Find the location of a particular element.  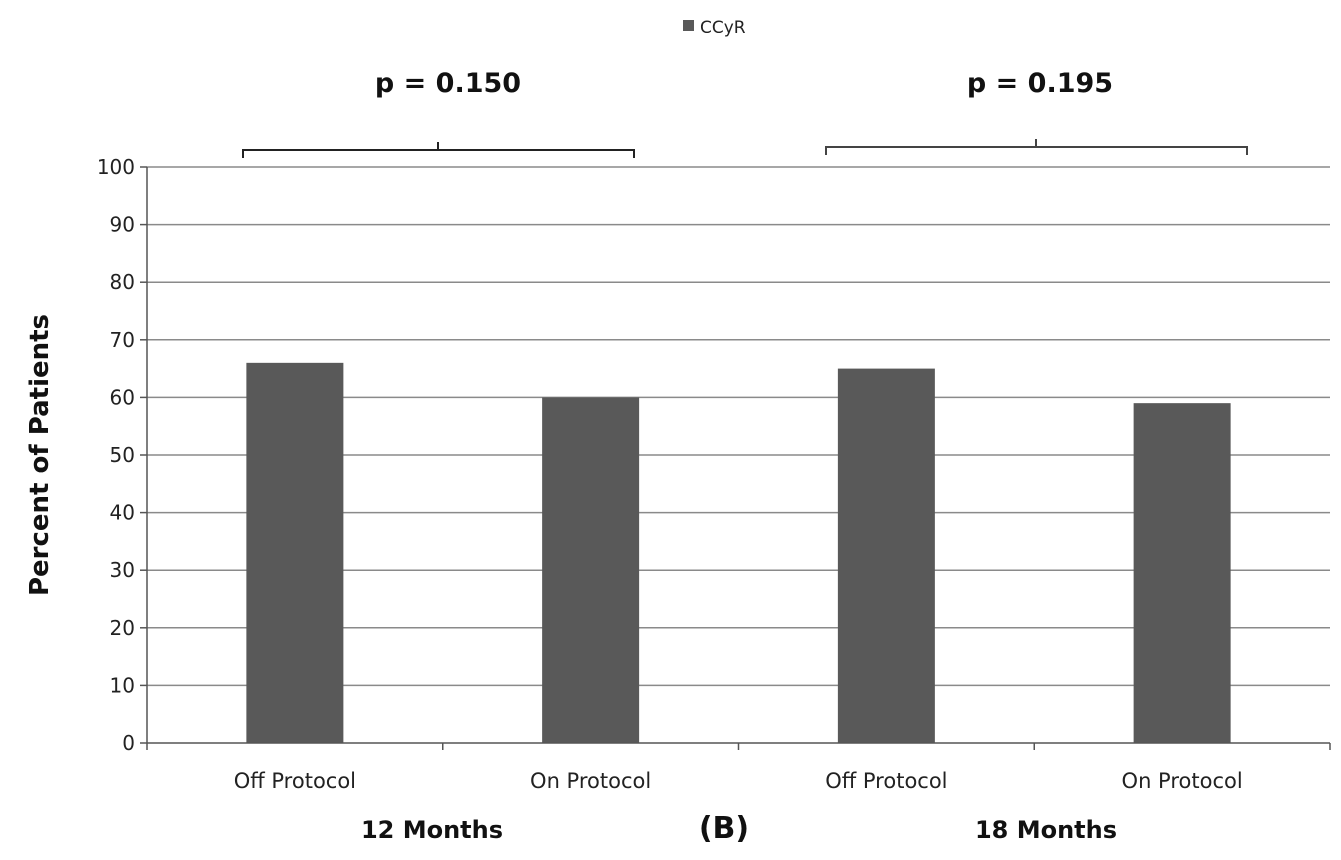

panel-label: (B) is located at coordinates (724, 828).